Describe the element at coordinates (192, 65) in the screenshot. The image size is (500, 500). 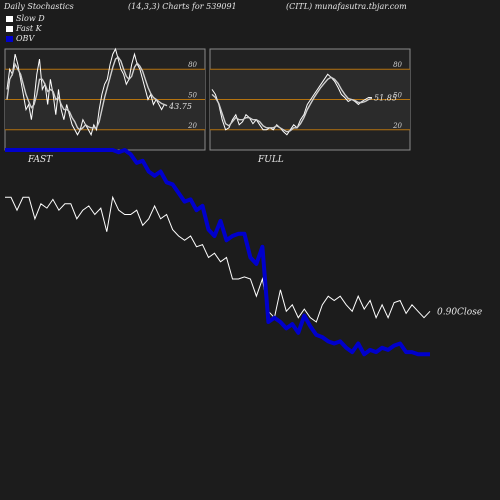
I see `fast-tick-label-80: 80` at that location.